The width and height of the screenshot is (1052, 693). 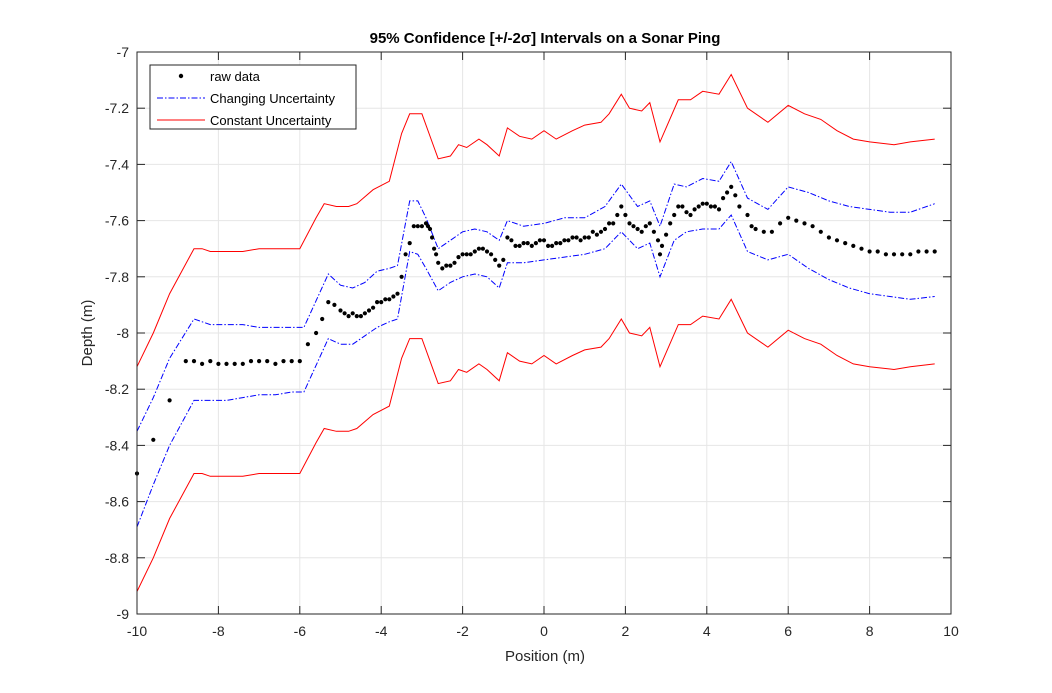 I want to click on legend-constant-label: Constant Uncertainty, so click(x=271, y=120).